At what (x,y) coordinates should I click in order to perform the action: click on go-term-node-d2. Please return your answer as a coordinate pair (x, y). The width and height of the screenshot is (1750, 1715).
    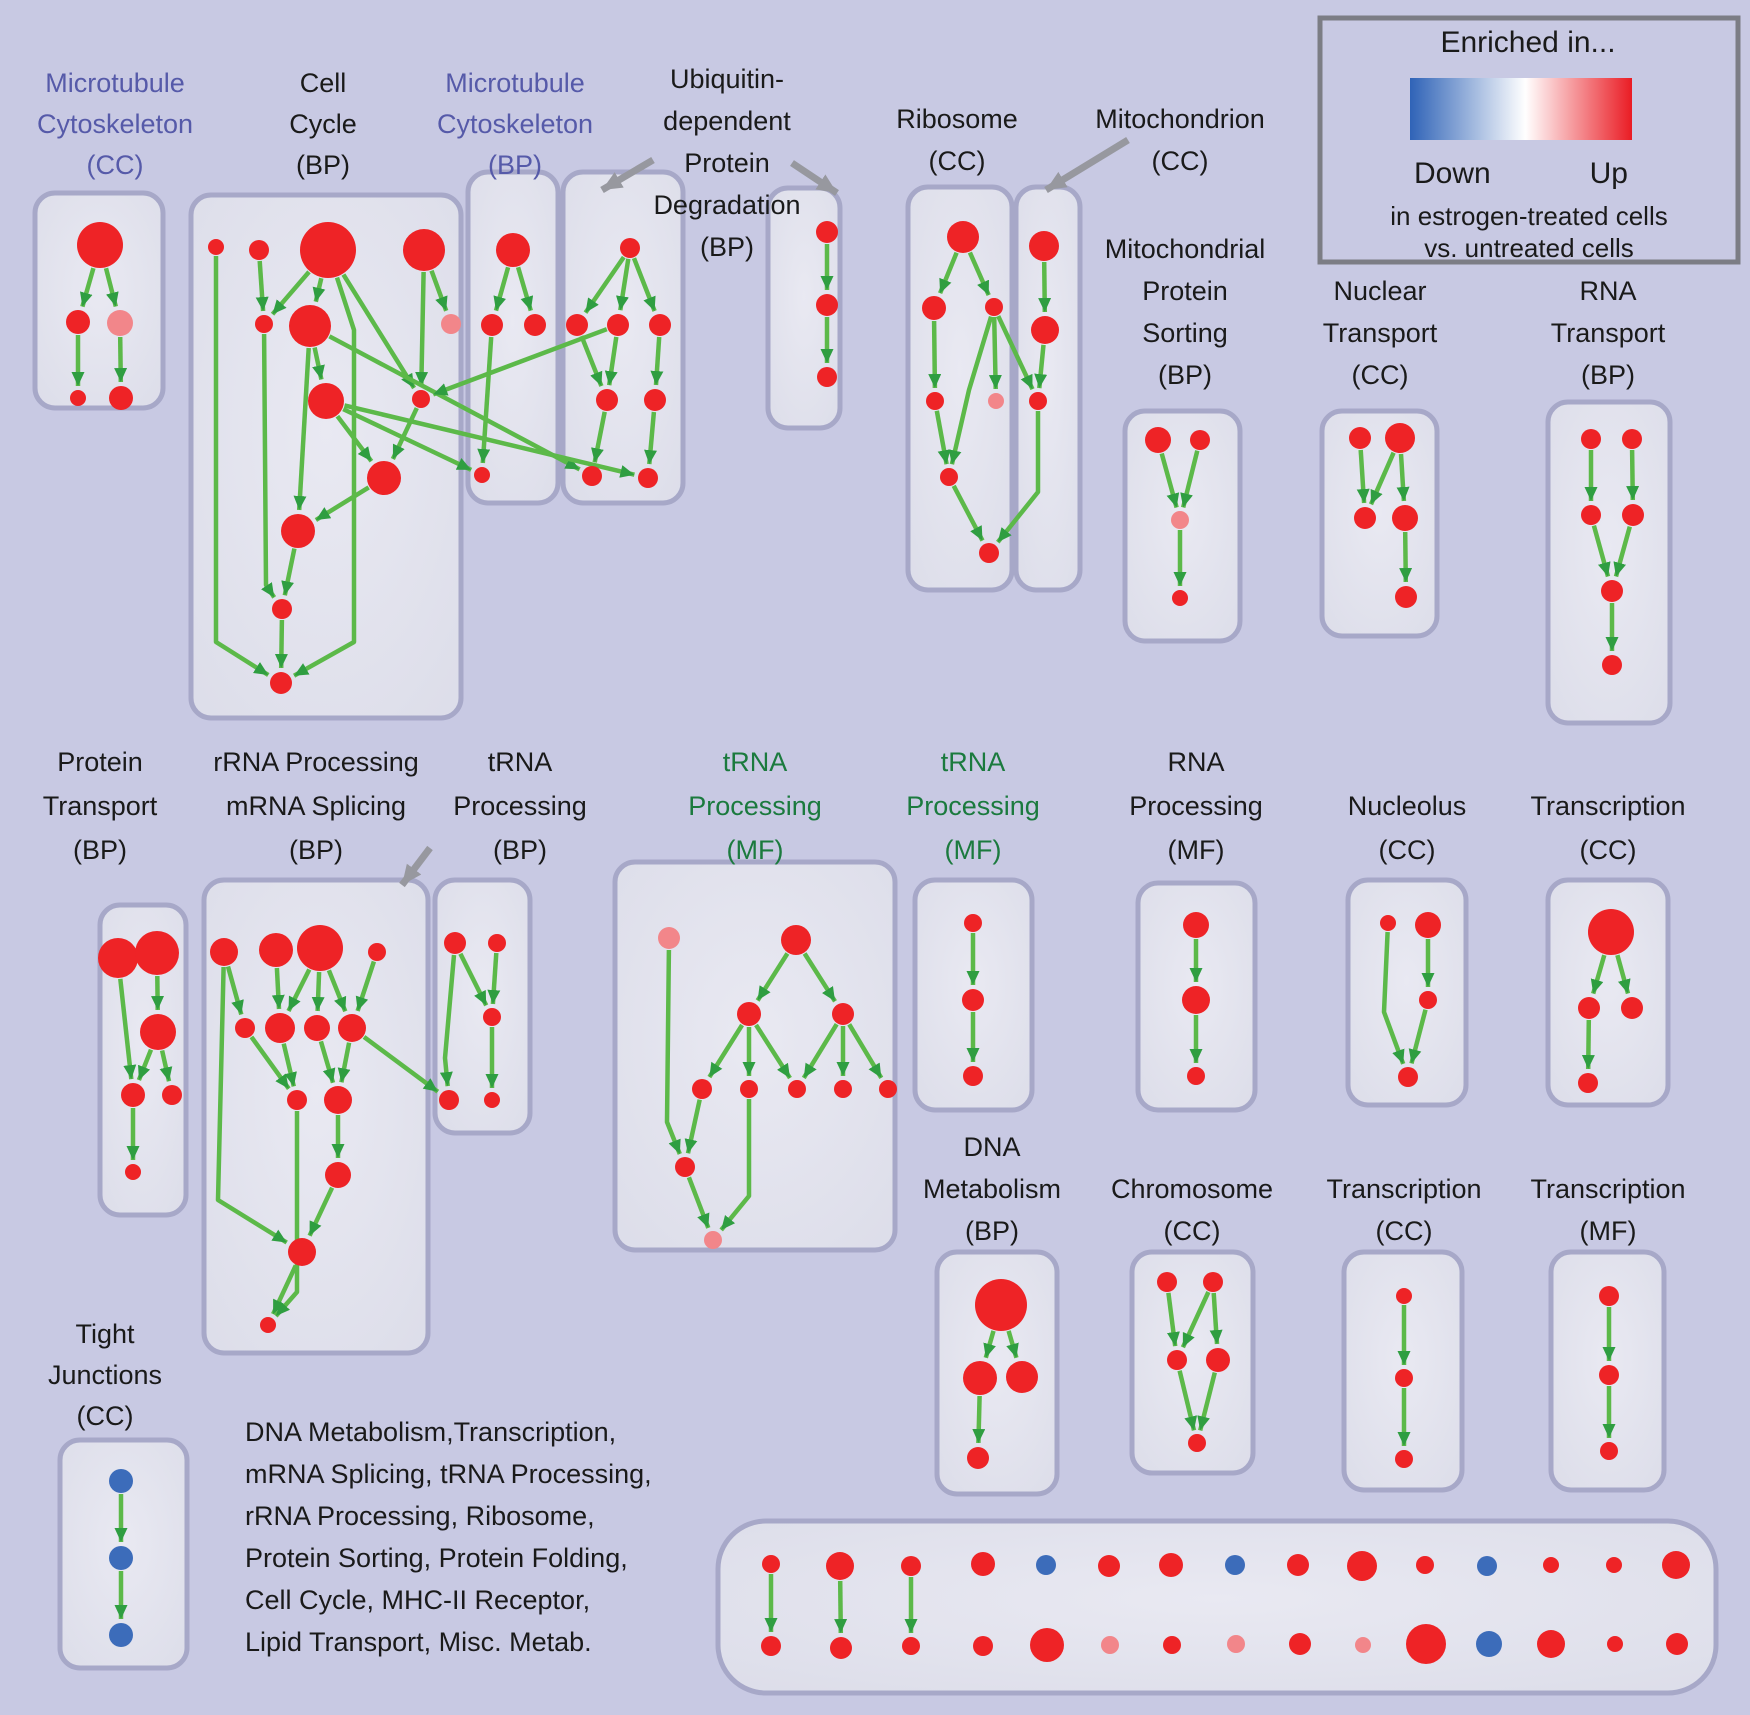
    Looking at the image, I should click on (980, 1378).